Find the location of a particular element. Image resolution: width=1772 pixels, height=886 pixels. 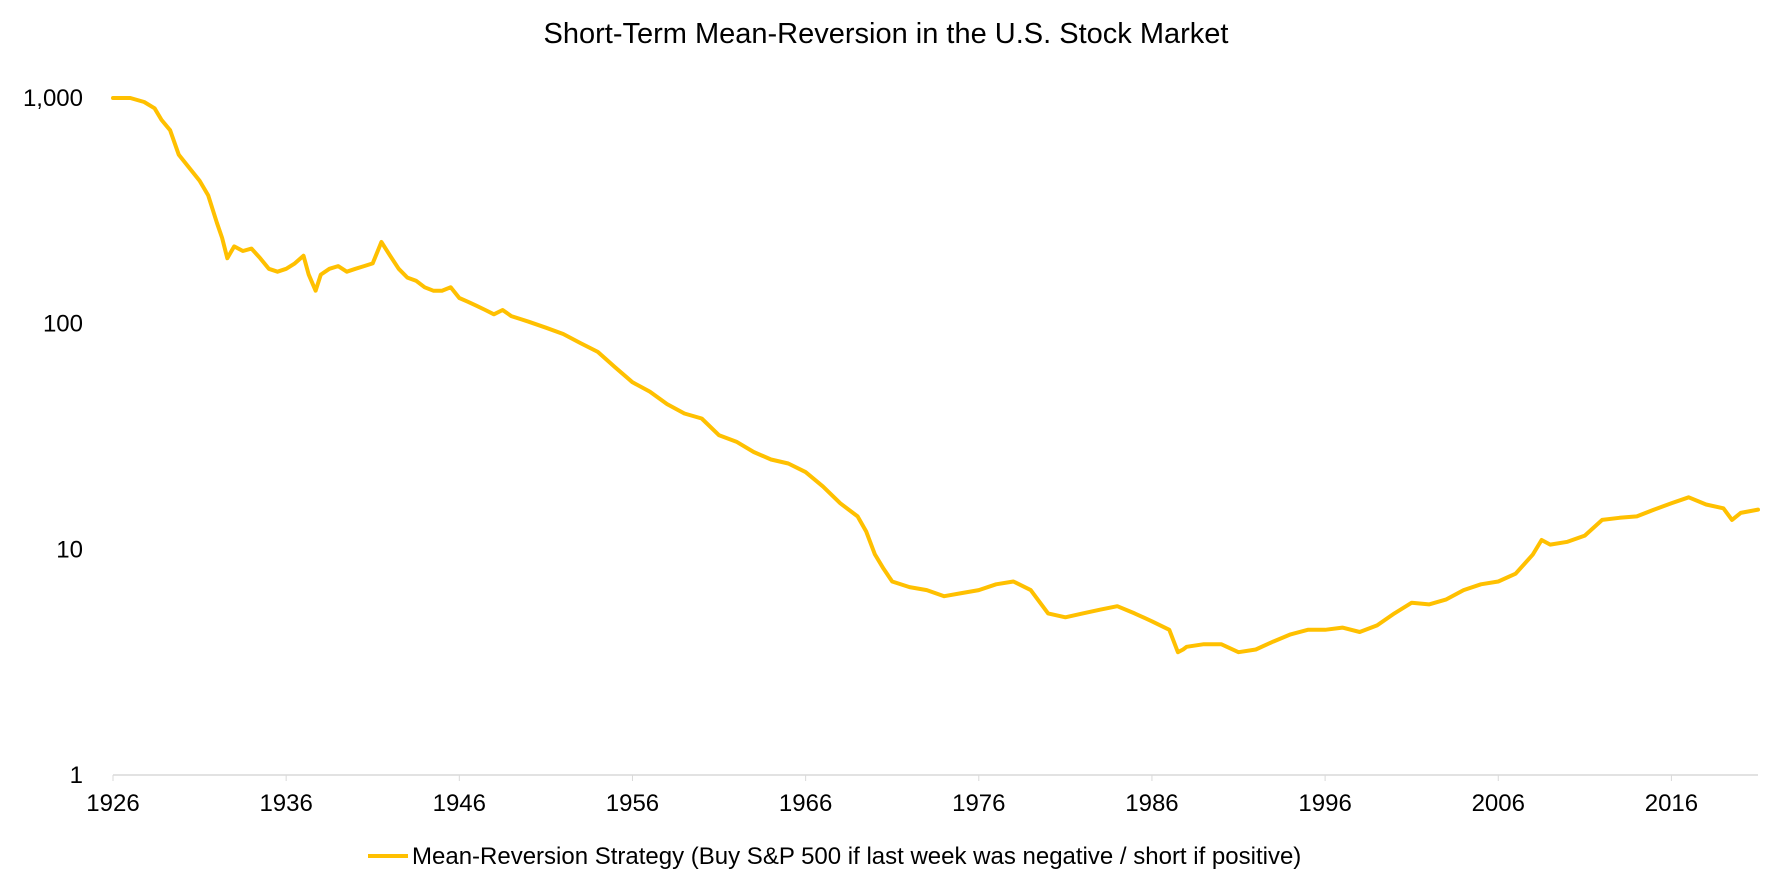

x-tick-label: 1946 is located at coordinates (459, 803).